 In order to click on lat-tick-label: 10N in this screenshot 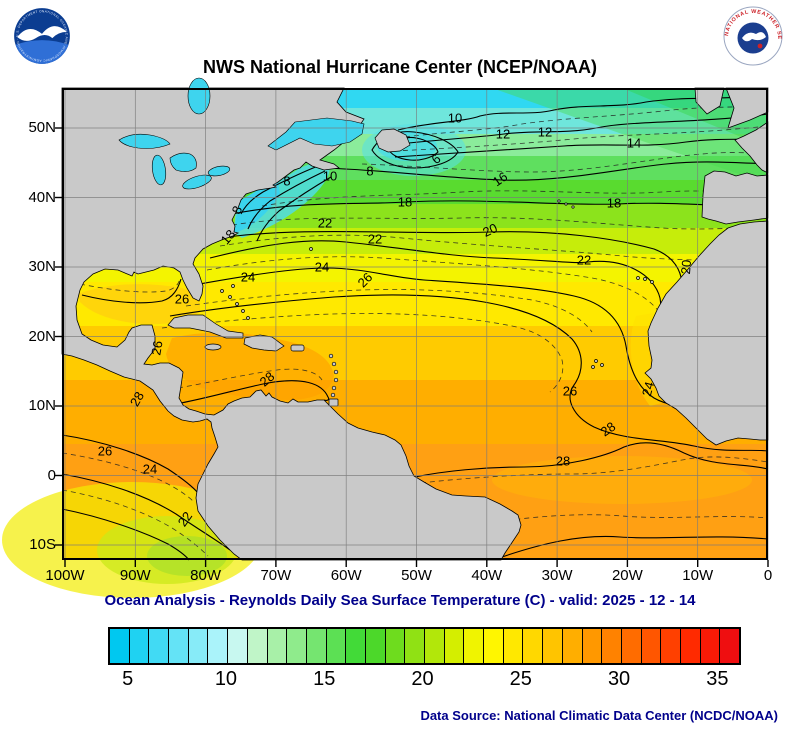, I will do `click(42, 405)`.